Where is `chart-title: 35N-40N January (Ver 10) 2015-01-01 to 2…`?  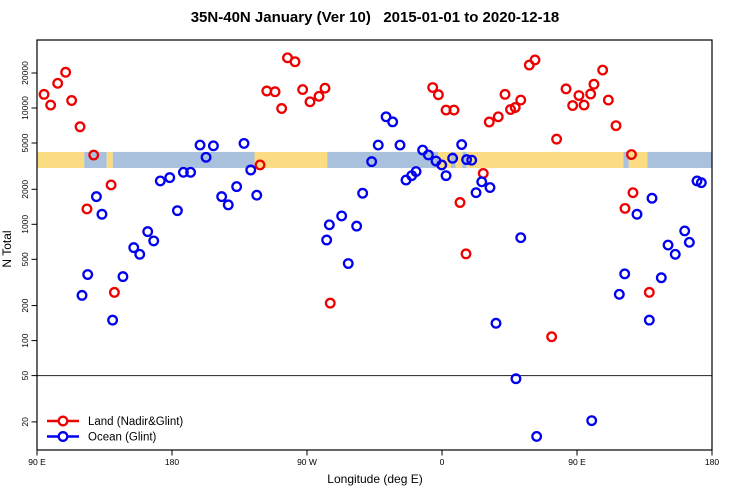 chart-title: 35N-40N January (Ver 10) 2015-01-01 to 2… is located at coordinates (375, 17).